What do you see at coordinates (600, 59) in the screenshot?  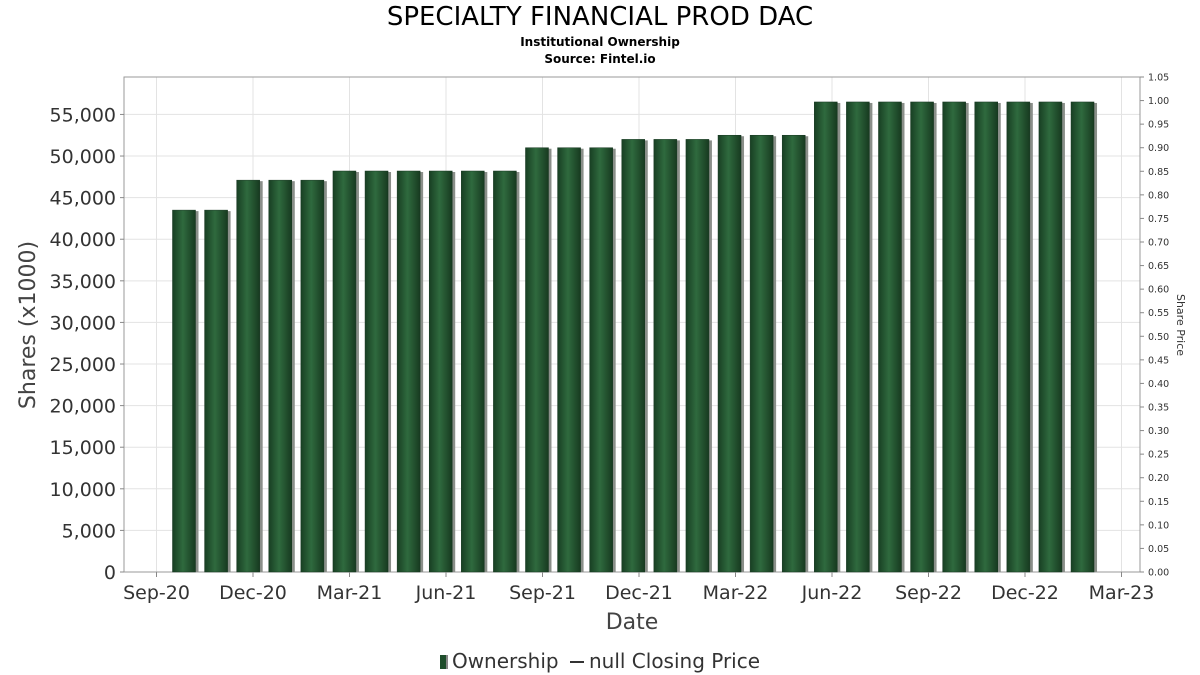 I see `chart-source: Source: Fintel.io` at bounding box center [600, 59].